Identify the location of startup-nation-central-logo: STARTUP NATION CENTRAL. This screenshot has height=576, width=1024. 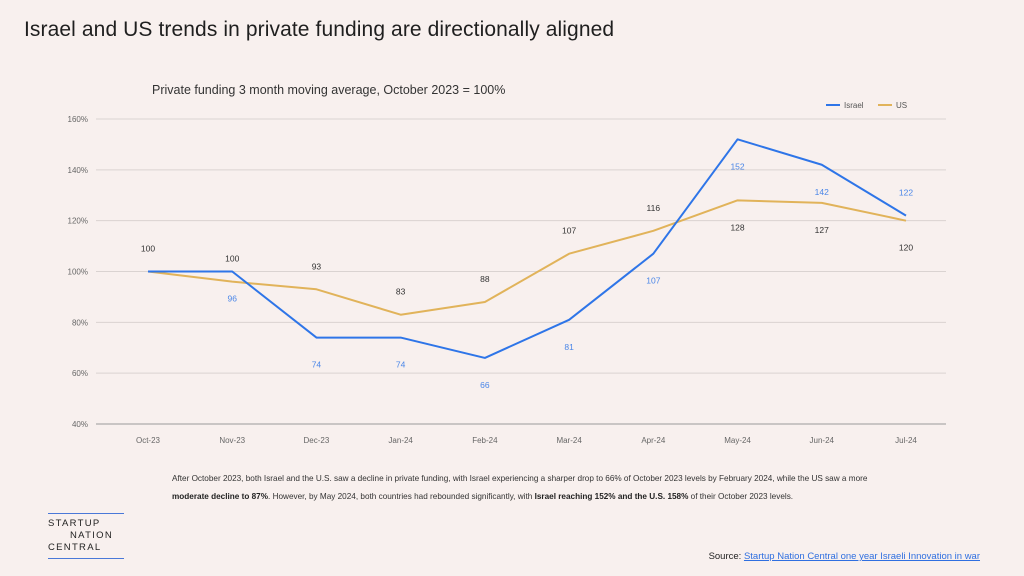
(86, 536).